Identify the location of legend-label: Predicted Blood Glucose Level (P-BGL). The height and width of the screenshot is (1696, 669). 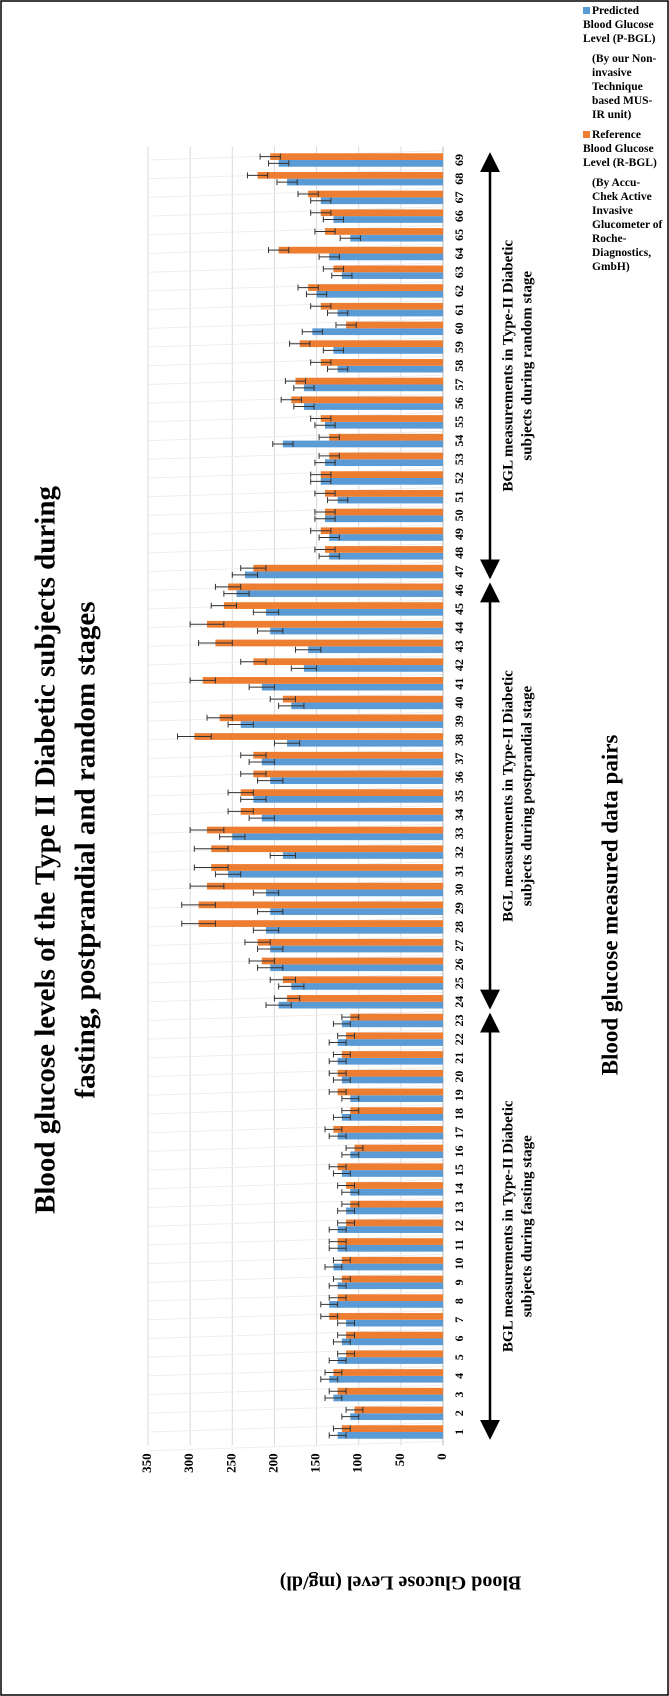
(619, 25).